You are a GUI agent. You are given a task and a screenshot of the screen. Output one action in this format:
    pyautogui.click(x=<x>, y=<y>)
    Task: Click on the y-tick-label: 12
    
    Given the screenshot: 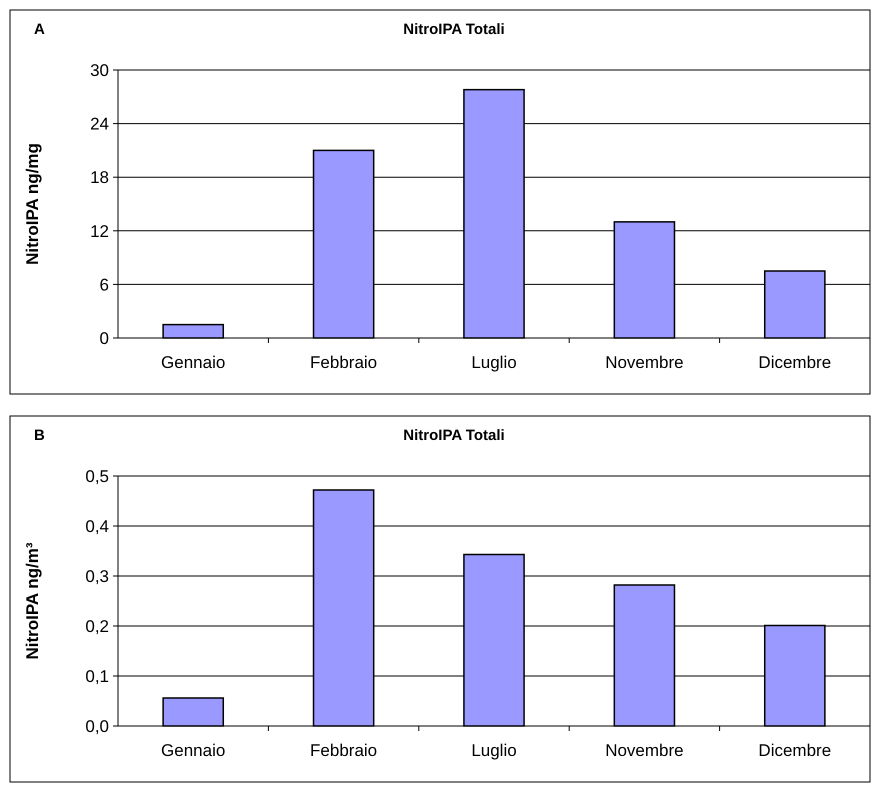 What is the action you would take?
    pyautogui.click(x=99, y=231)
    